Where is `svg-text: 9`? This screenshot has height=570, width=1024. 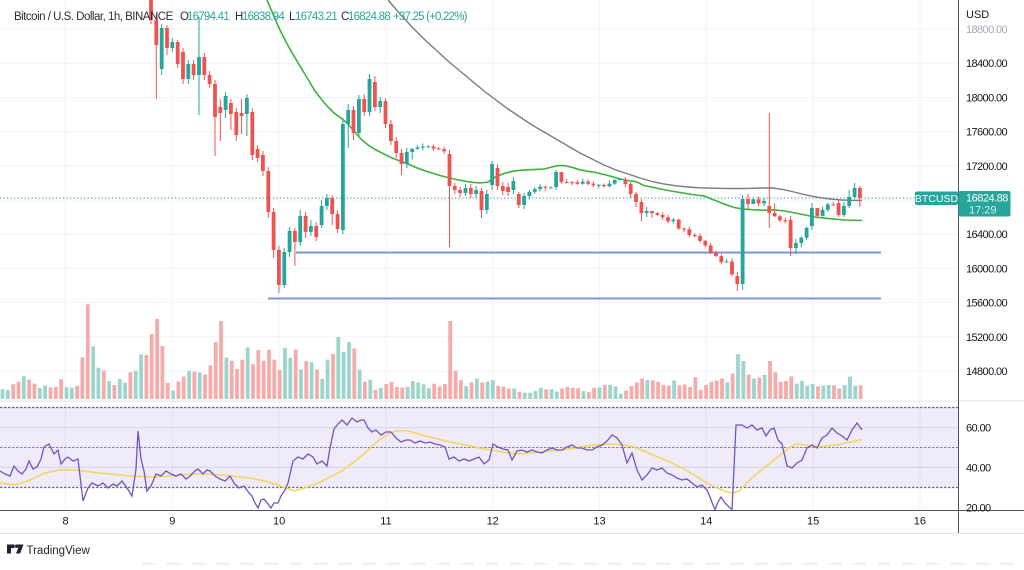 svg-text: 9 is located at coordinates (172, 522).